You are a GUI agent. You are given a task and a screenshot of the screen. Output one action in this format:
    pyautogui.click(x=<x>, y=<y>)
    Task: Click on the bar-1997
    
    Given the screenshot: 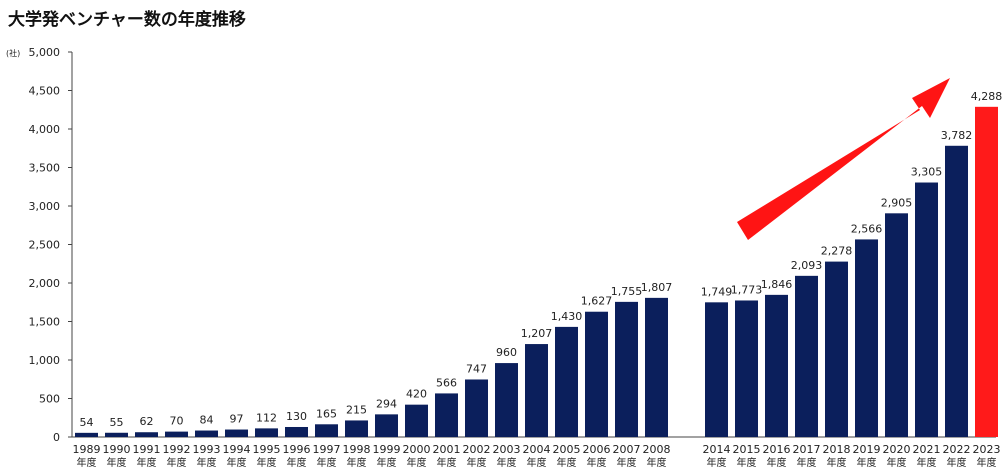 What is the action you would take?
    pyautogui.click(x=326, y=430)
    